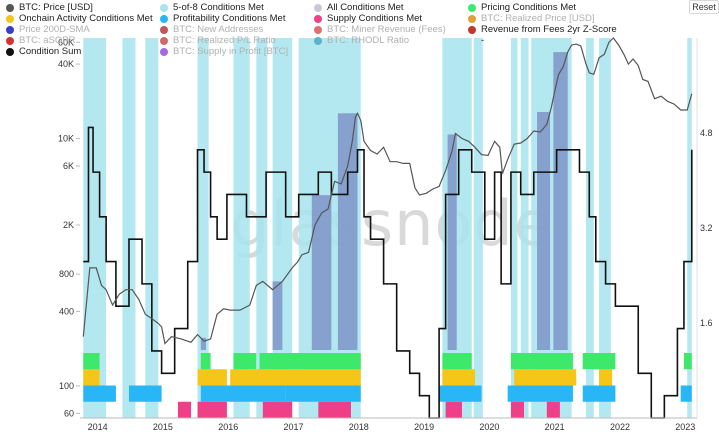 Image resolution: width=719 pixels, height=435 pixels. Describe the element at coordinates (231, 51) in the screenshot. I see `legend-label: BTC: Supply in Profit [BTC]` at that location.